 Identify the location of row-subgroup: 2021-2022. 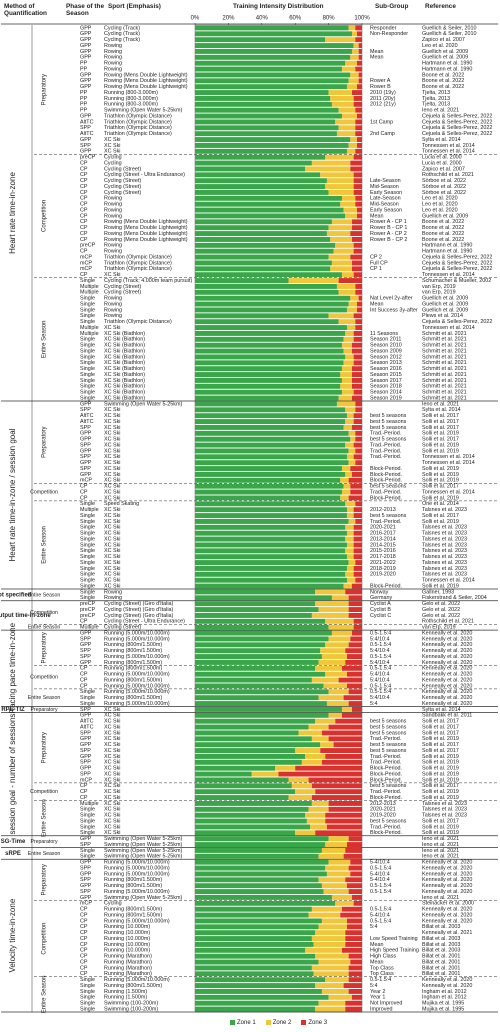
(383, 563).